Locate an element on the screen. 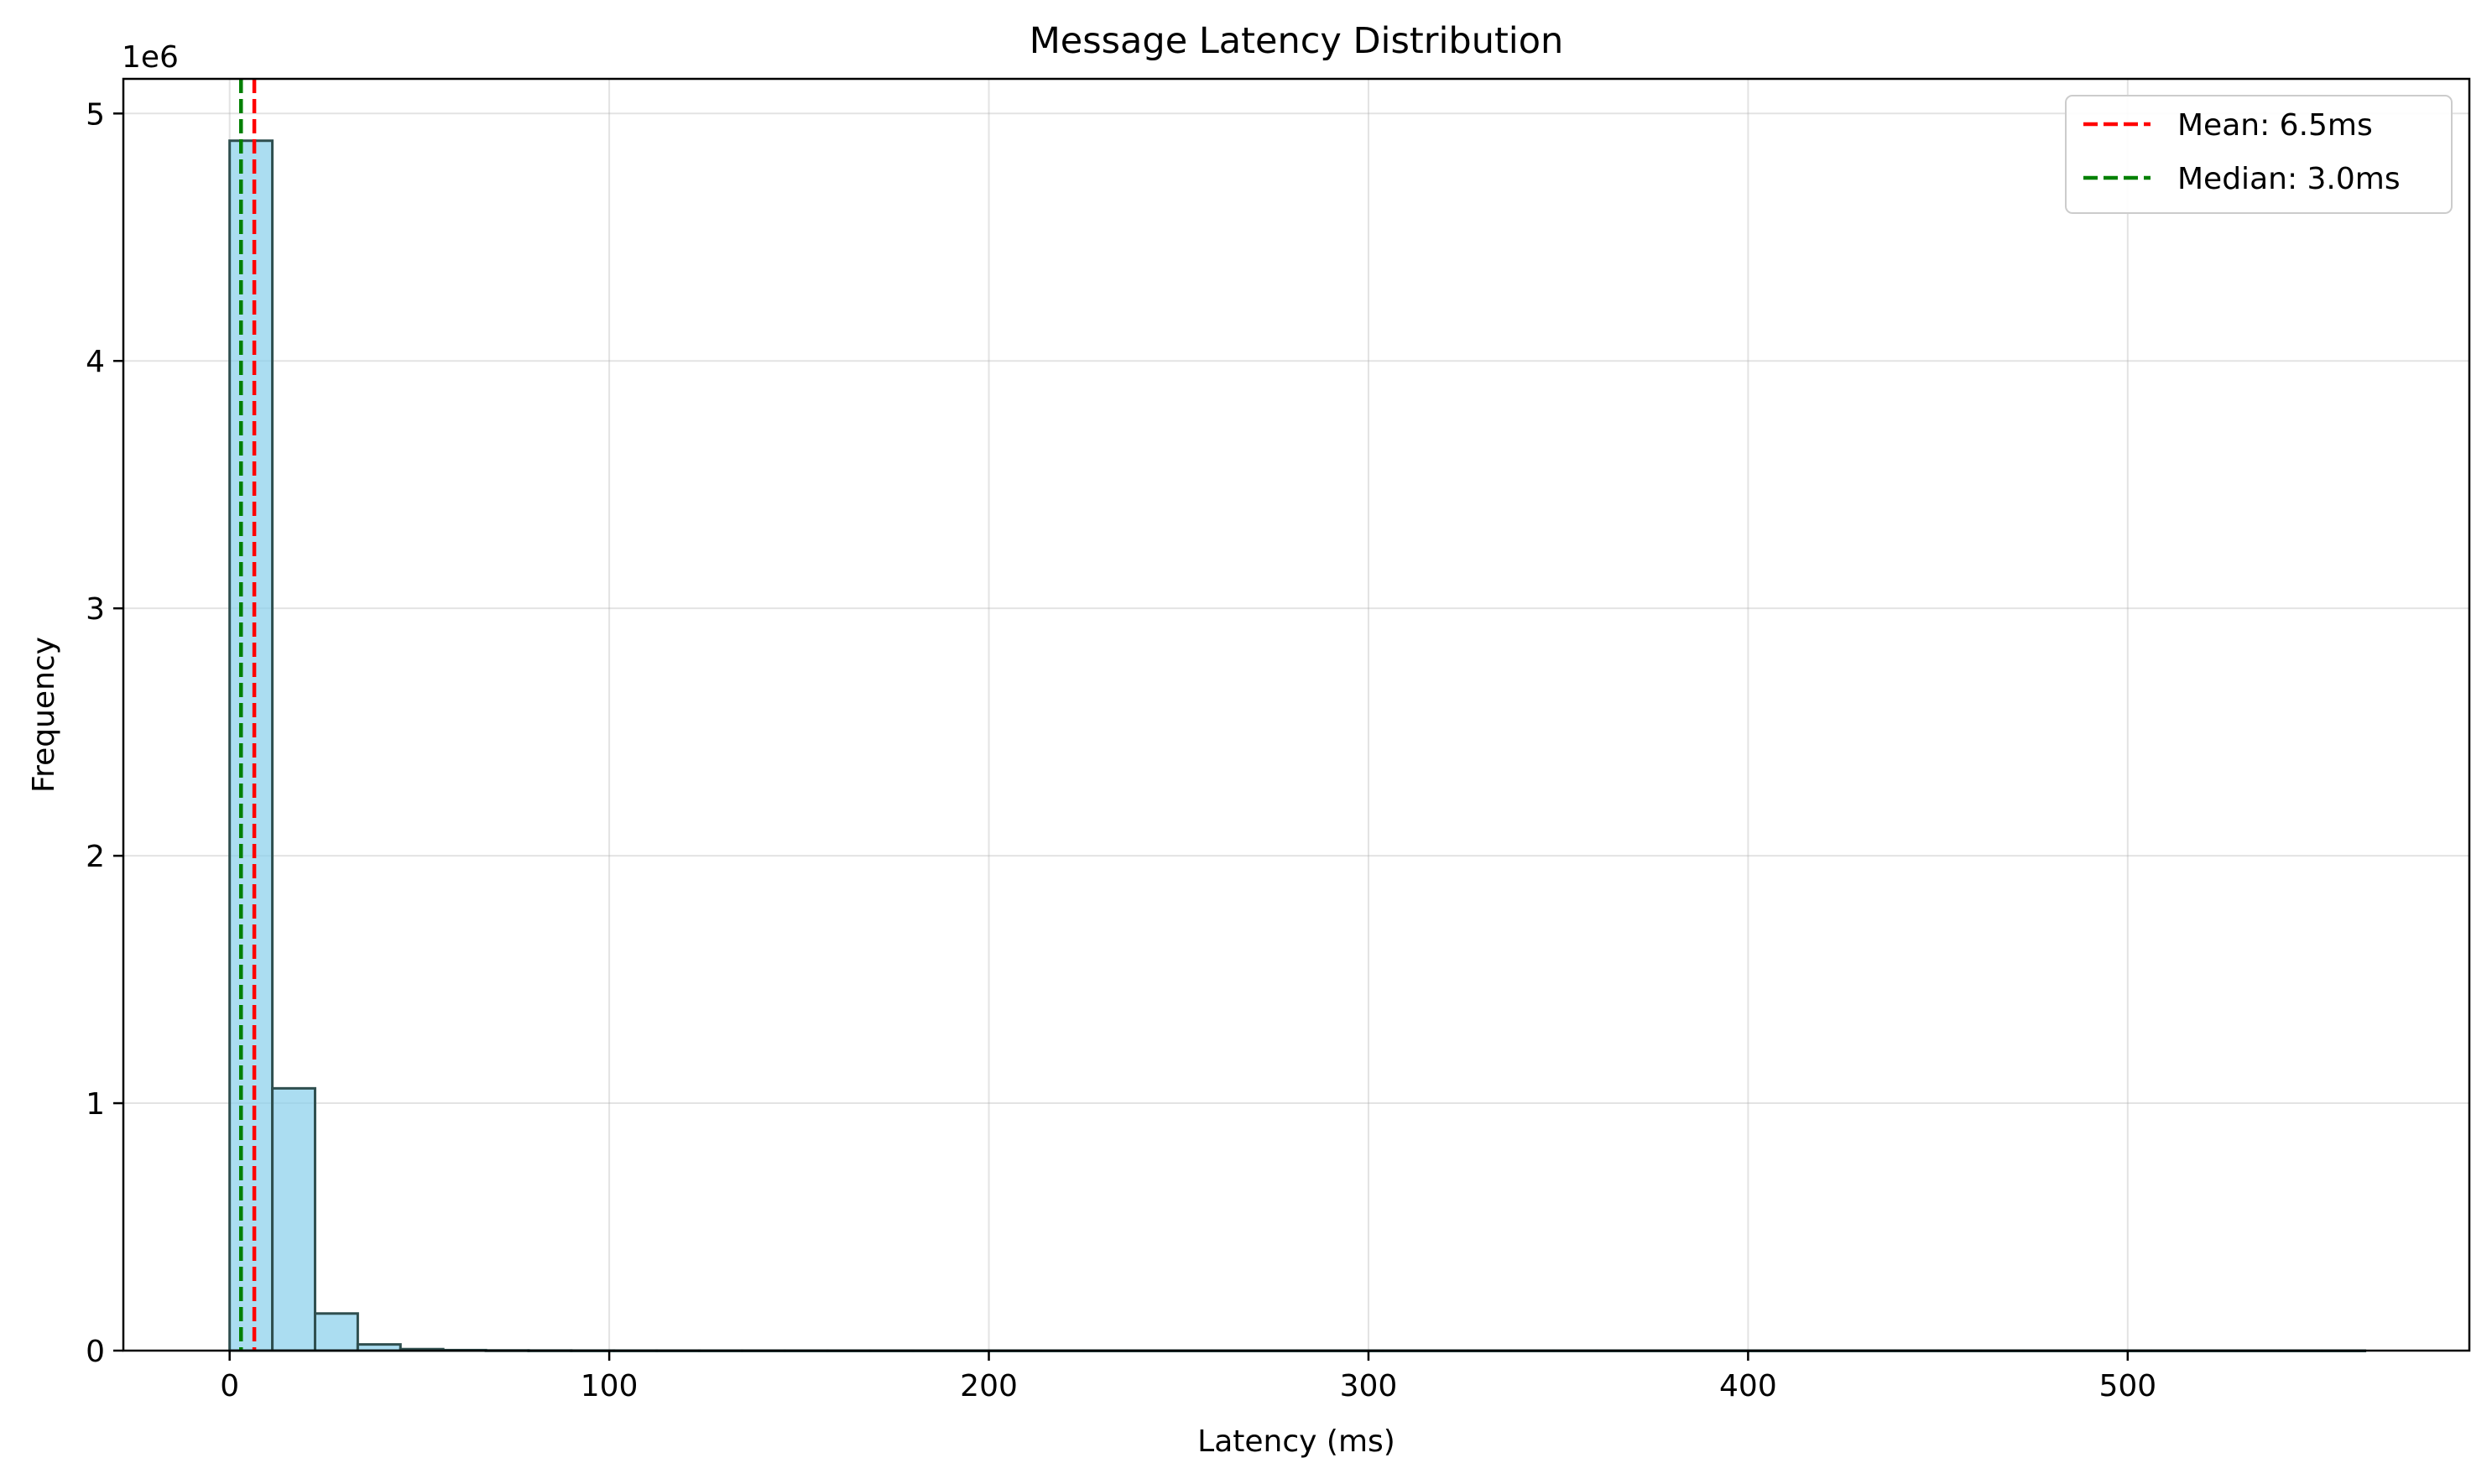  legend-label-mean: Mean: 6.5ms is located at coordinates (2275, 125).